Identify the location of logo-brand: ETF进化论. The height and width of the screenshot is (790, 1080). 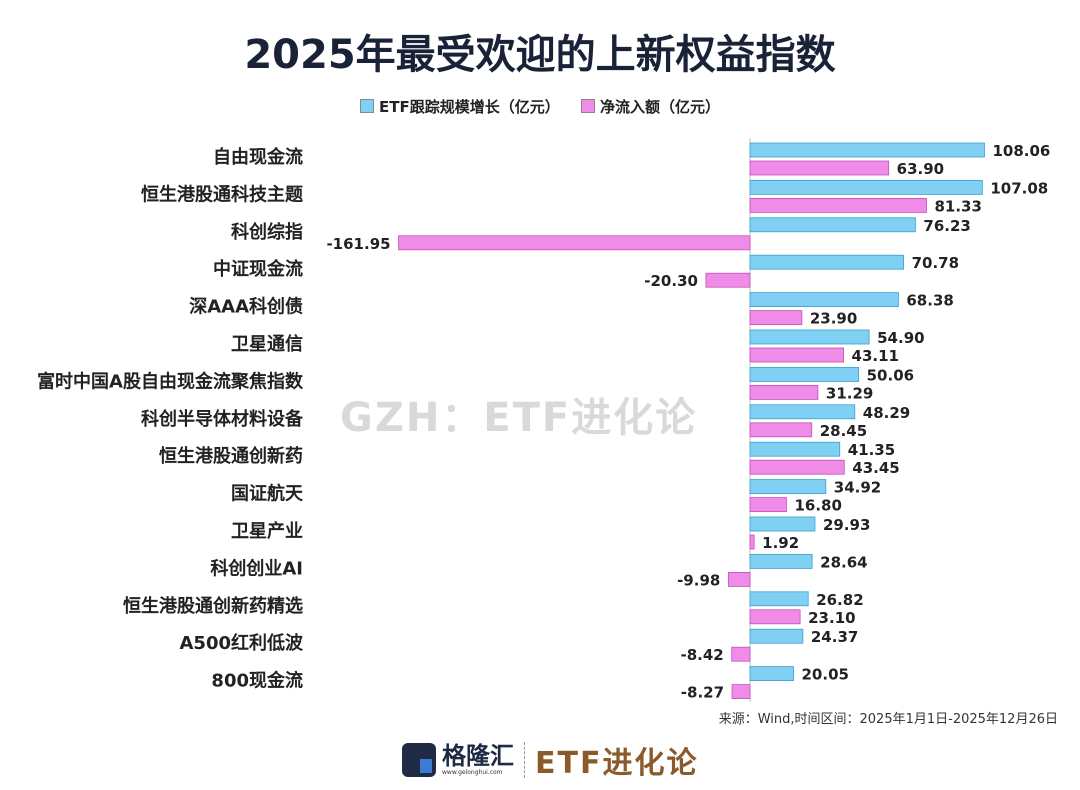
(617, 763).